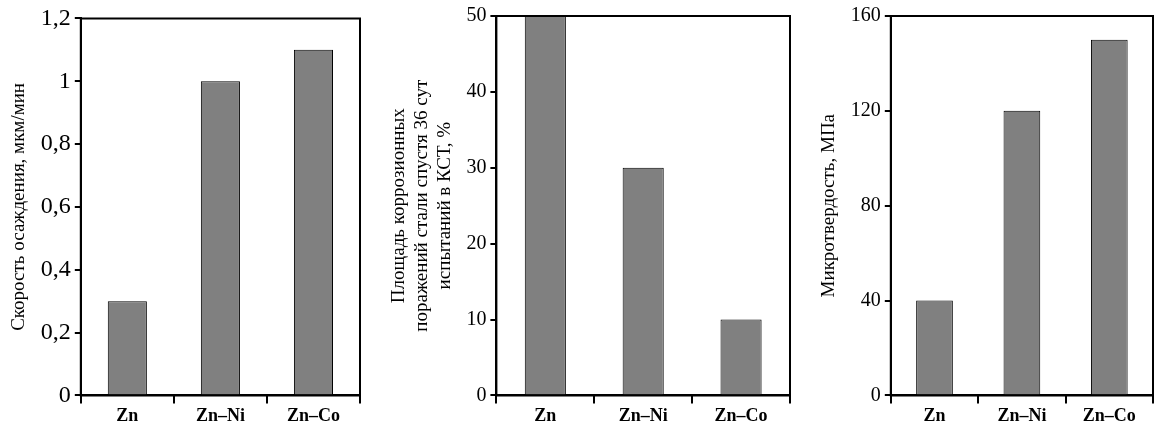 Image resolution: width=1155 pixels, height=429 pixels. Describe the element at coordinates (55, 142) in the screenshot. I see `y-tick-label: 0,8` at that location.